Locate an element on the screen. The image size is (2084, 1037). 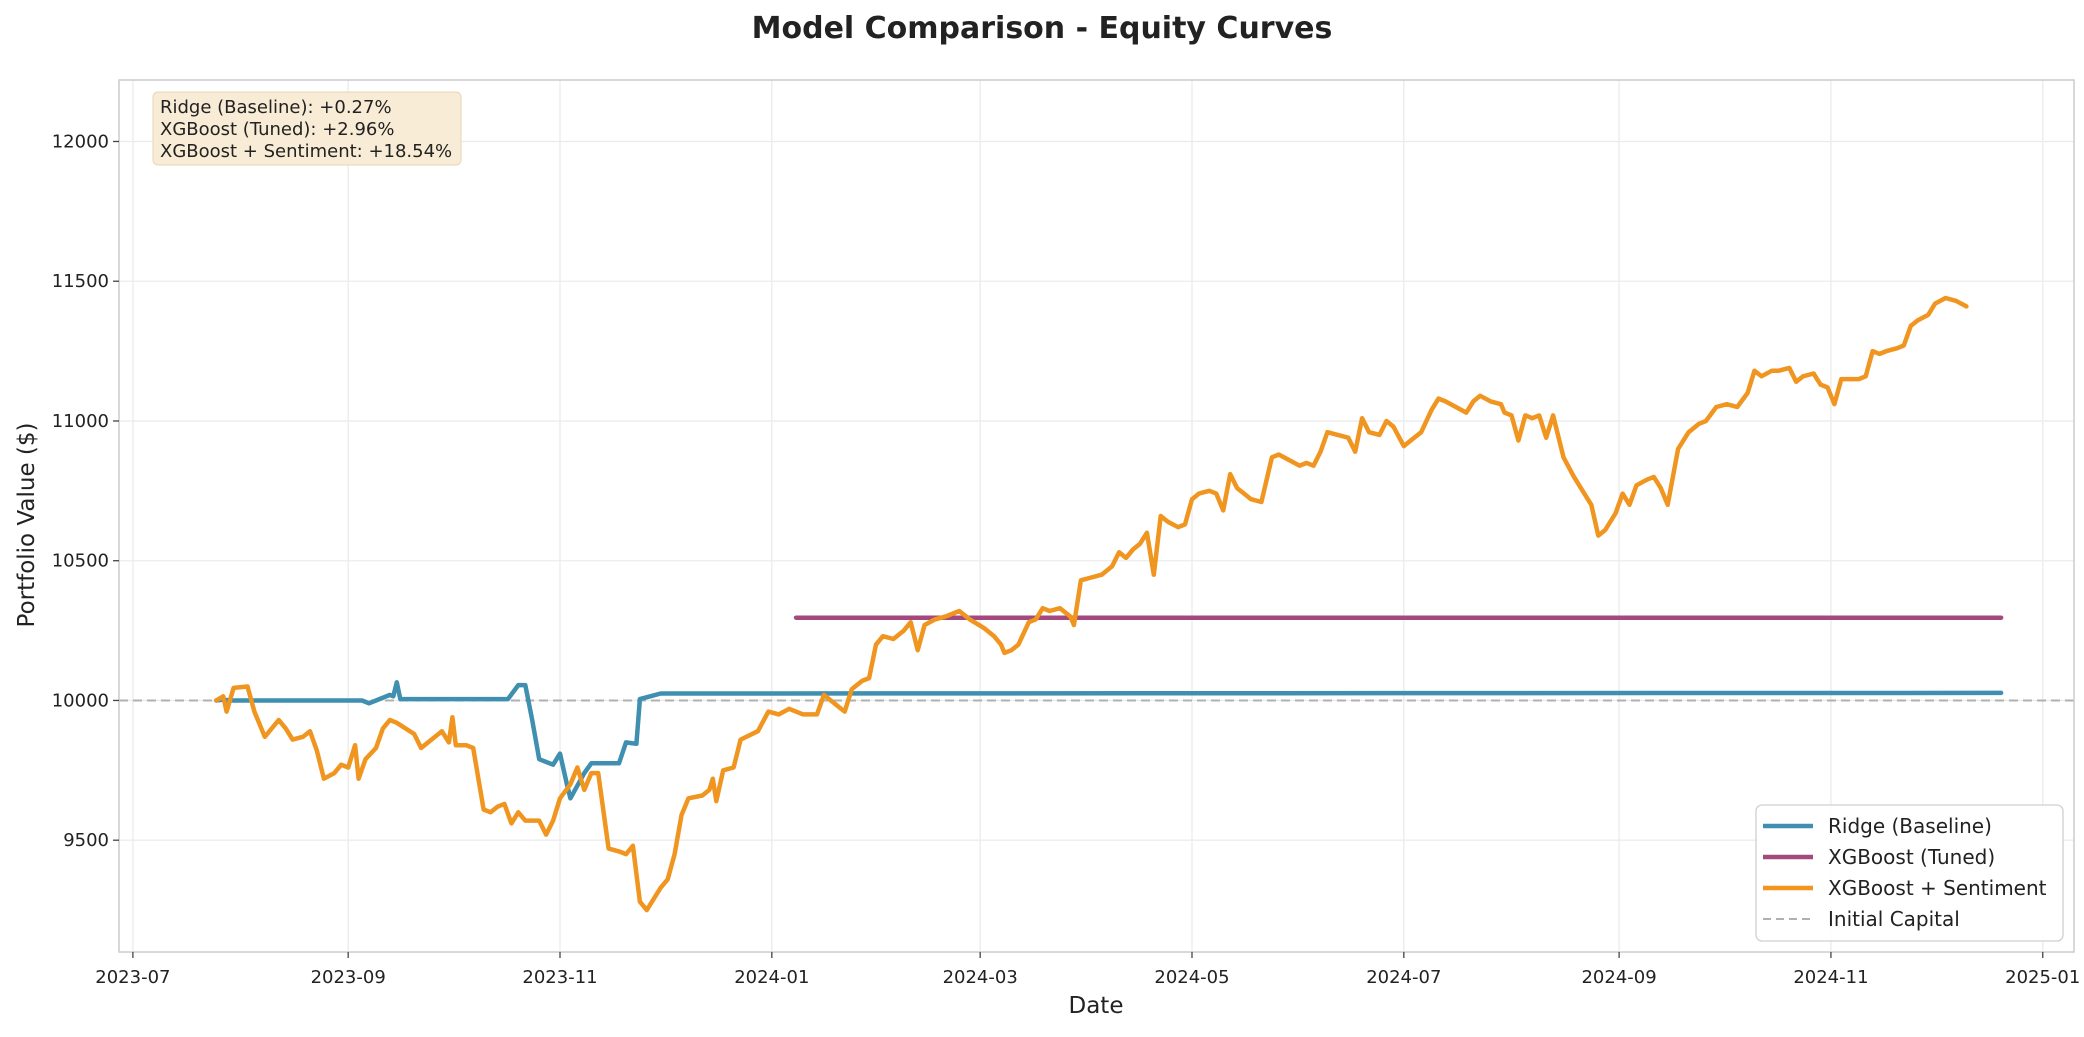
x-tick-label: 2024-11 is located at coordinates (1830, 977).